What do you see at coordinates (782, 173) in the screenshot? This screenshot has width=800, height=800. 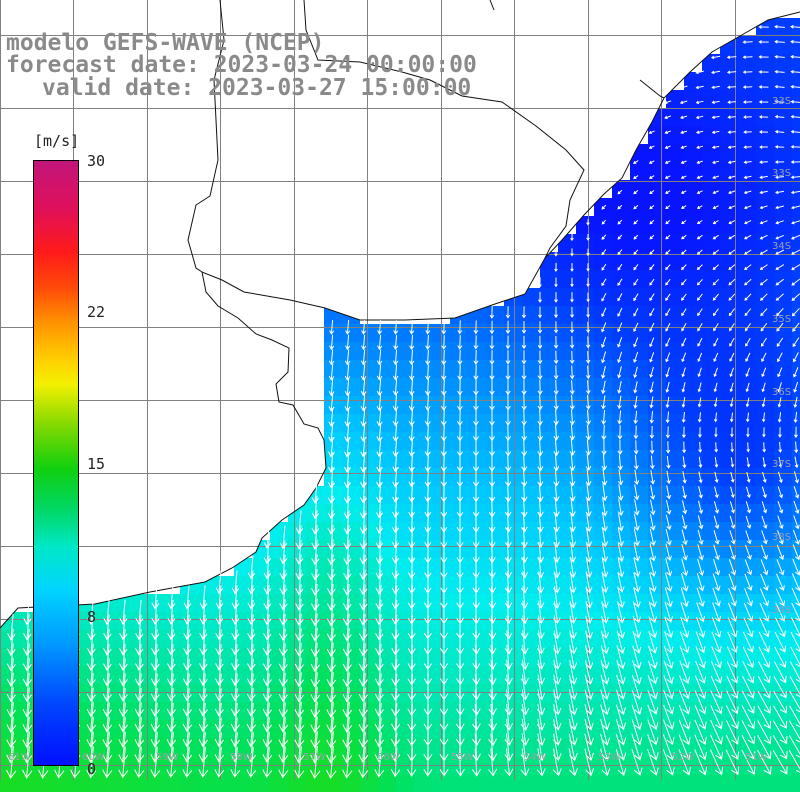 I see `lat-label: 33S` at bounding box center [782, 173].